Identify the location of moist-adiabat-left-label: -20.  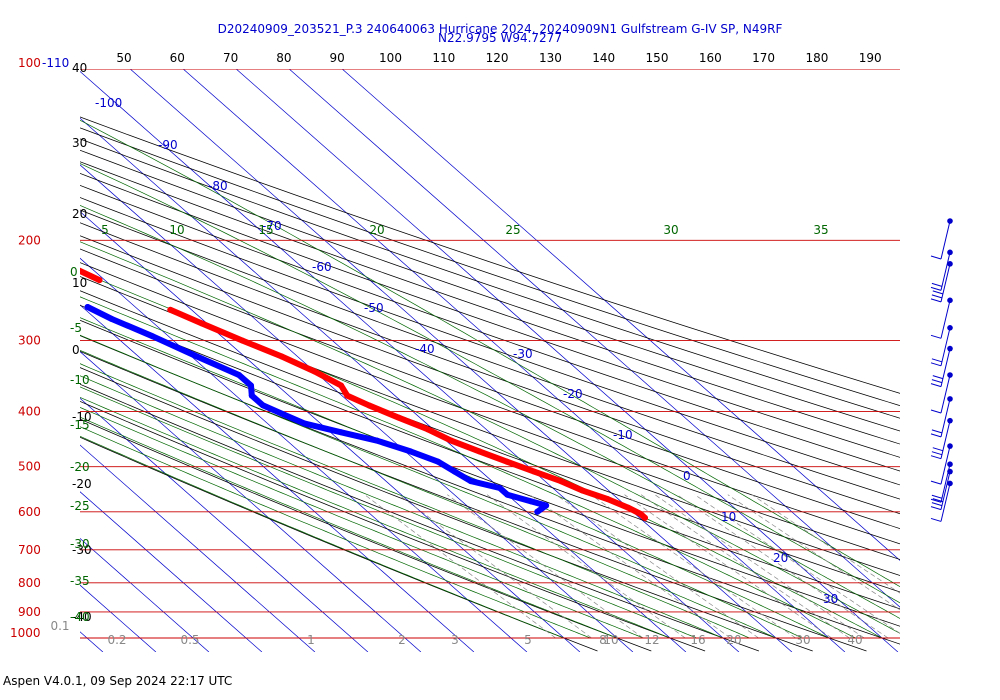
(80, 467).